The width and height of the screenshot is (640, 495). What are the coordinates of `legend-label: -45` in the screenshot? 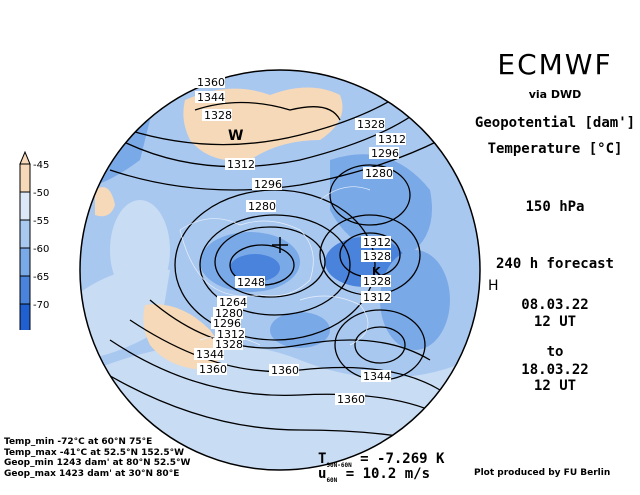 It's located at (41, 165).